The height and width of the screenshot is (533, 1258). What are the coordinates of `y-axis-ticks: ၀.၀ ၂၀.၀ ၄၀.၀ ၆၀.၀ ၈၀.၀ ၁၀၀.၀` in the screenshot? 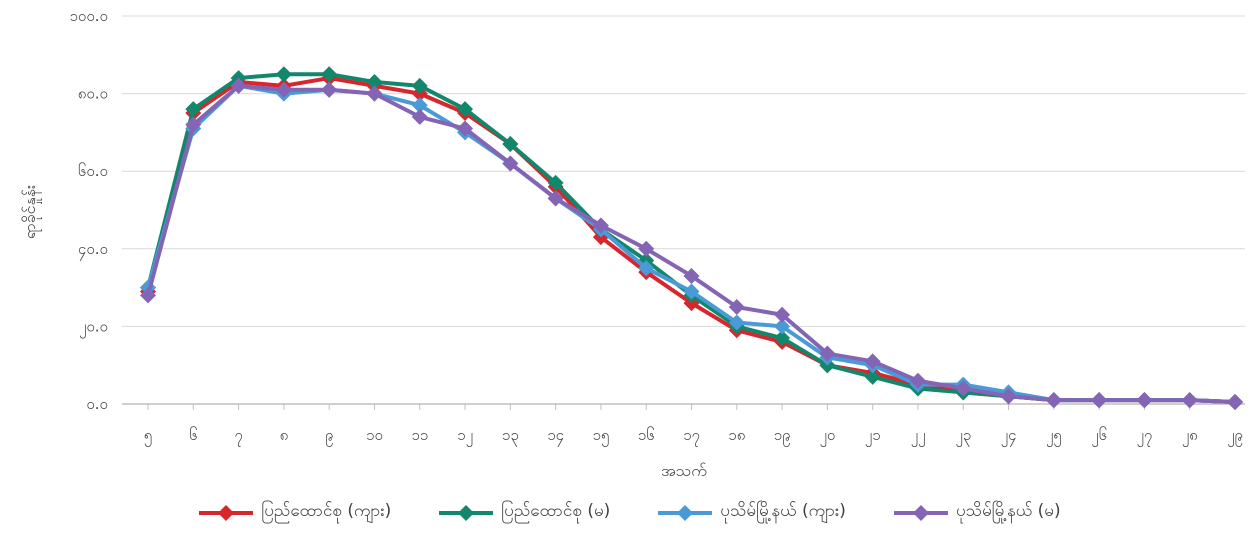 It's located at (88, 210).